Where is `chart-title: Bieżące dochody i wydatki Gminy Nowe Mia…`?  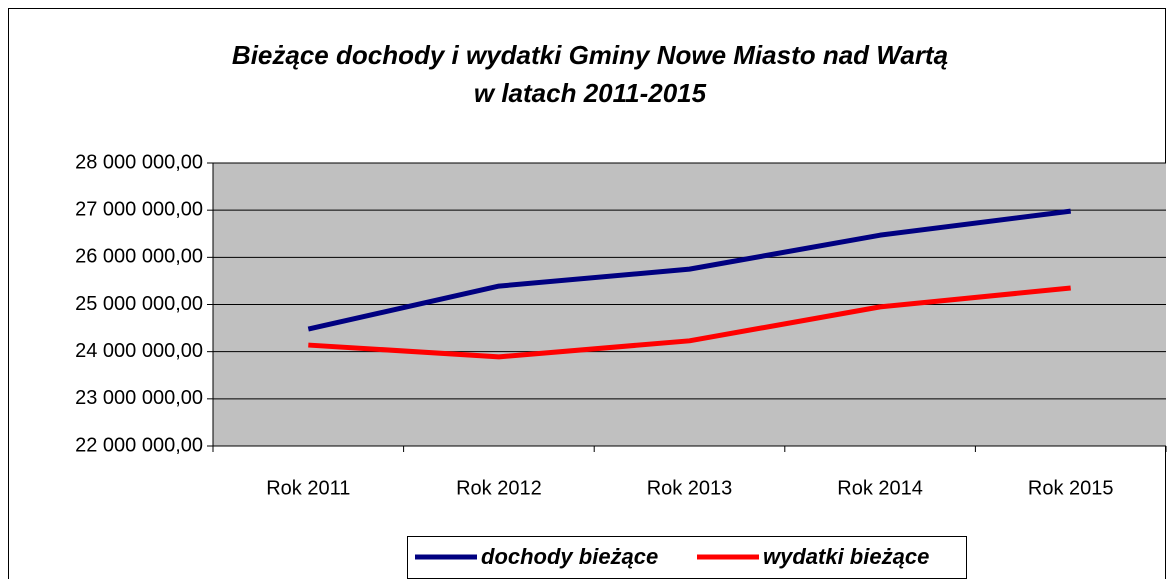 chart-title: Bieżące dochody i wydatki Gminy Nowe Mia… is located at coordinates (590, 55).